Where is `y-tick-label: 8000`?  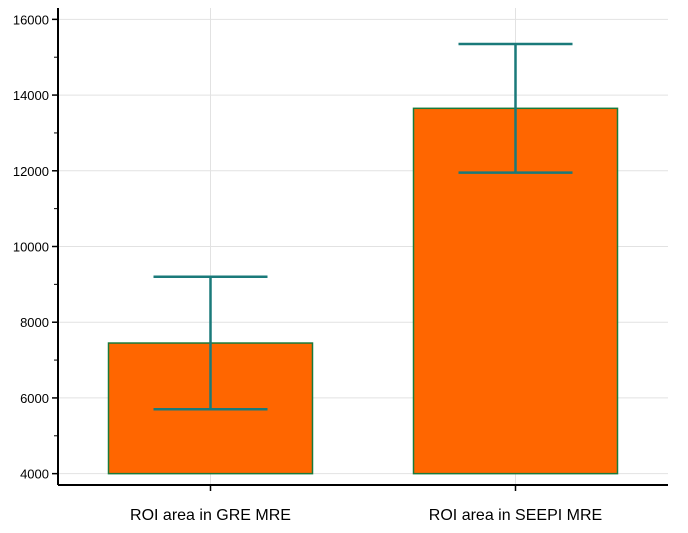
y-tick-label: 8000 is located at coordinates (34, 322).